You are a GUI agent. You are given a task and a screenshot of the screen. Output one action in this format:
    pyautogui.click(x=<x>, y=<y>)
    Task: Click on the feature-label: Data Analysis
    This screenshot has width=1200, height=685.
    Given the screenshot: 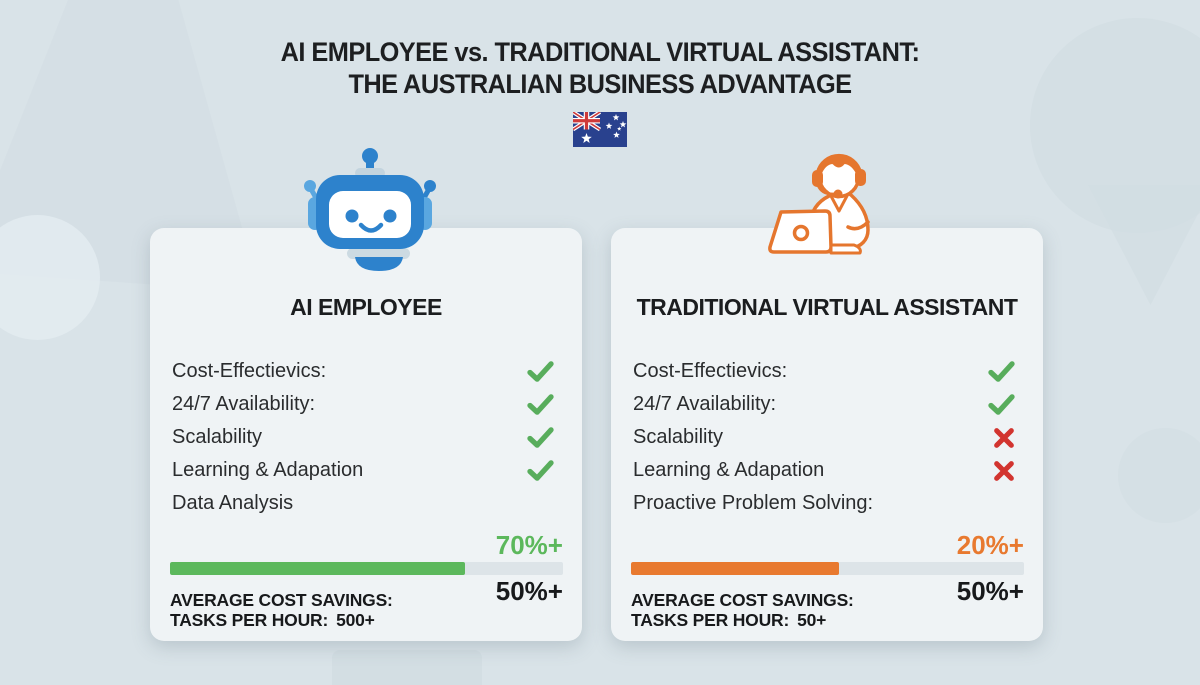 What is the action you would take?
    pyautogui.click(x=233, y=503)
    